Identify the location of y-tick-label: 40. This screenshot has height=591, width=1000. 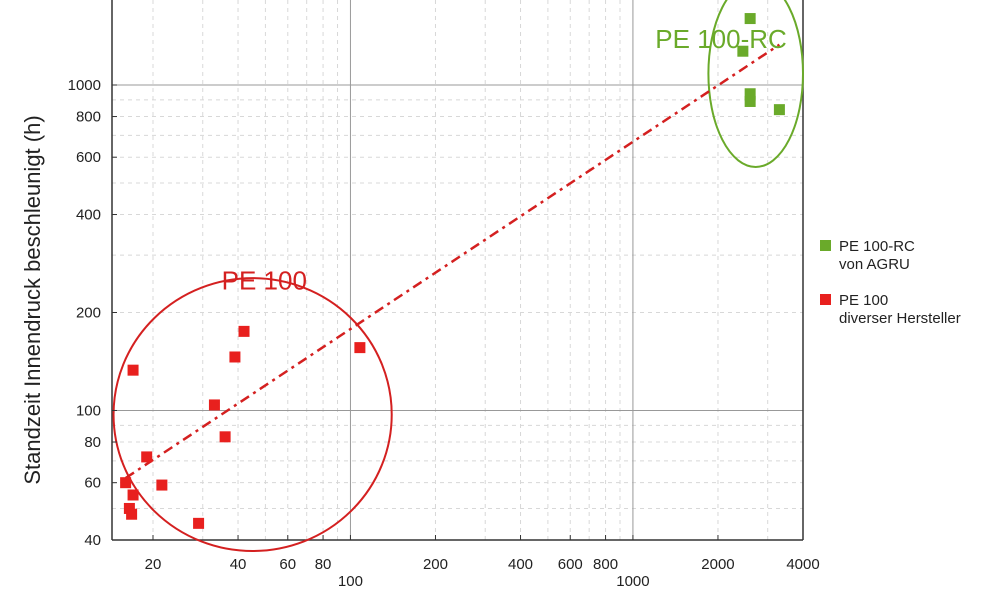
(92, 540).